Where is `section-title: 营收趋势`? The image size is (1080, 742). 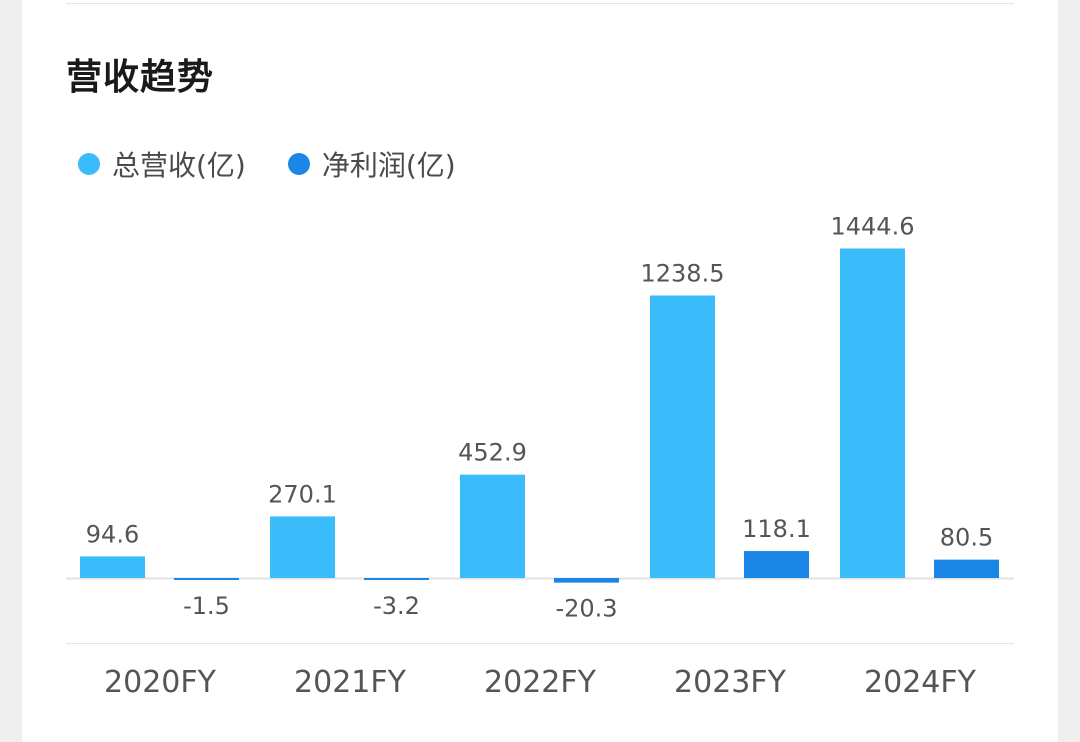
section-title: 营收趋势 is located at coordinates (140, 77).